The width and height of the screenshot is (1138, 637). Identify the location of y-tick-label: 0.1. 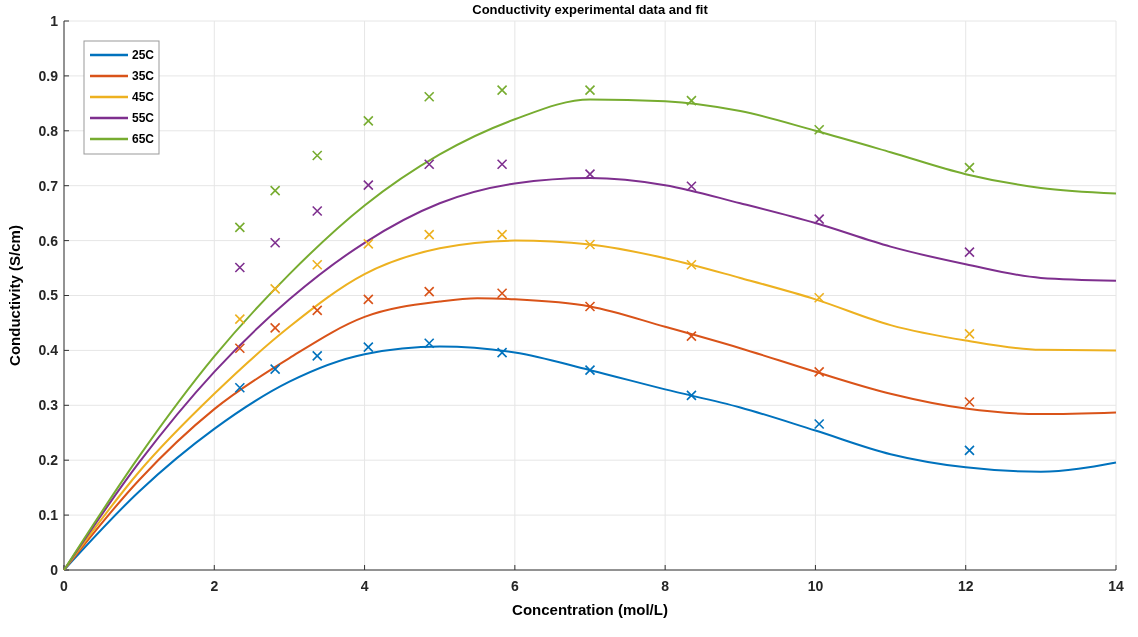
(48, 515).